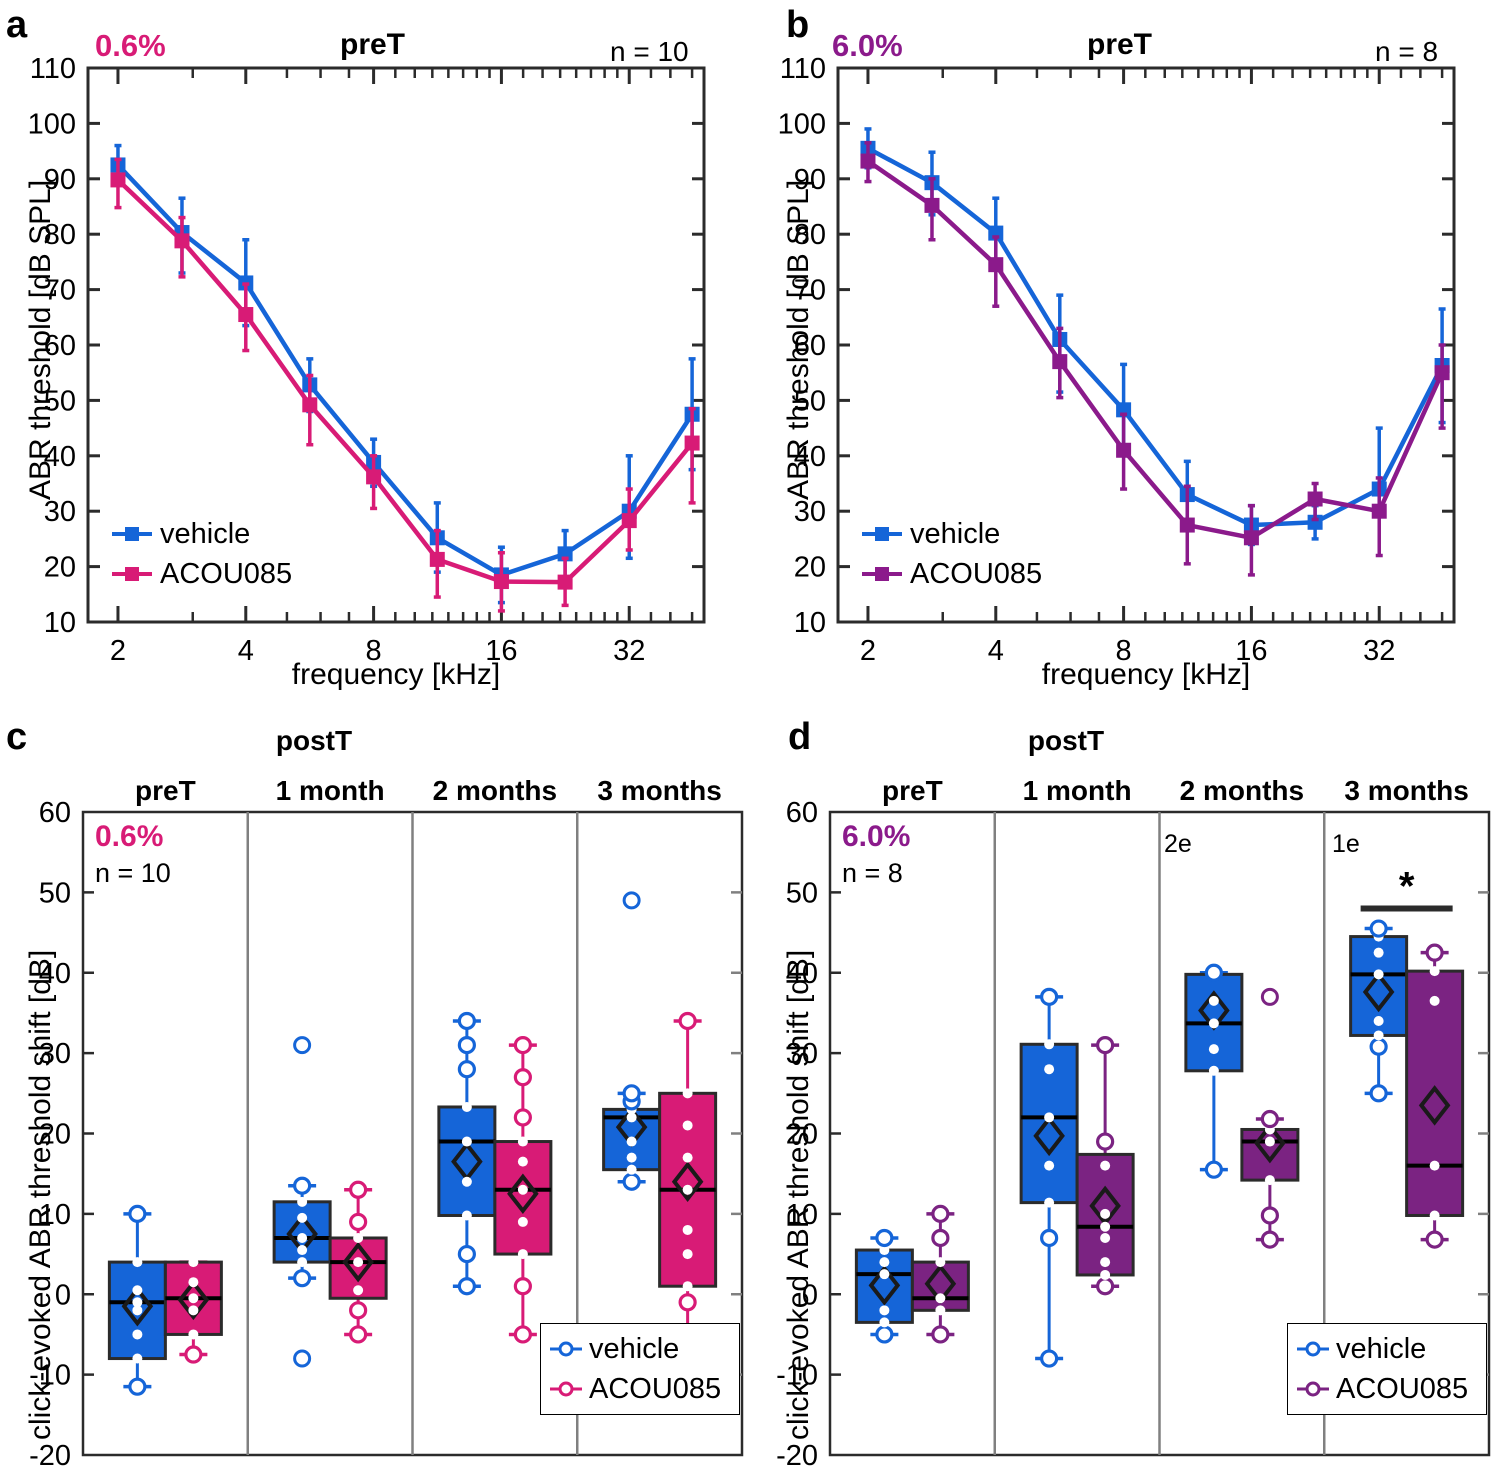  What do you see at coordinates (60, 512) in the screenshot?
I see `y-tick-label: 30` at bounding box center [60, 512].